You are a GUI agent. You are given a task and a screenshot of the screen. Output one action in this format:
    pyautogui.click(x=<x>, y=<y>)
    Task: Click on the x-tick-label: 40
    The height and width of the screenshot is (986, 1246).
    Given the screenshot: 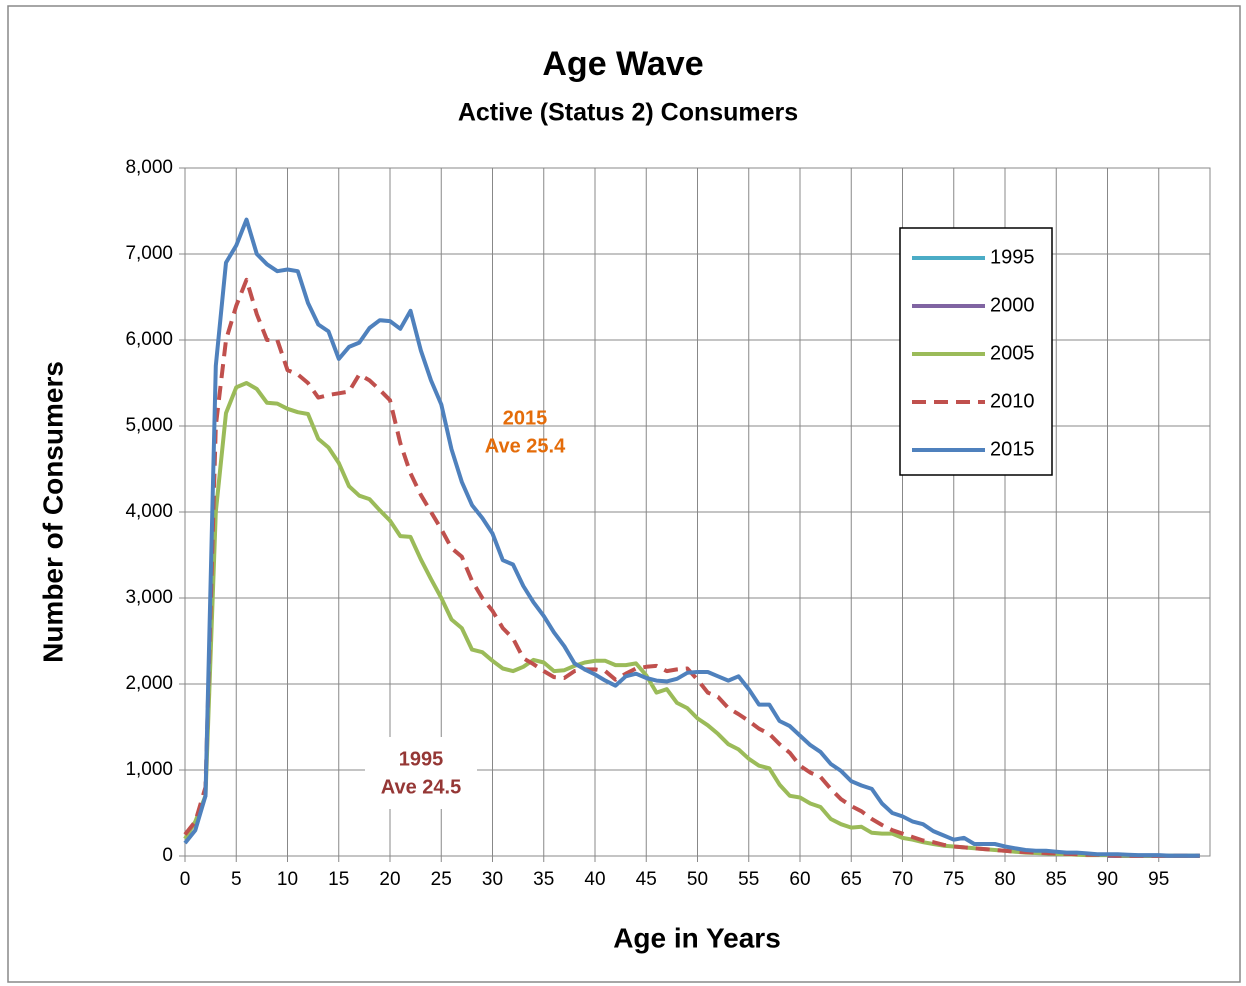 What is the action you would take?
    pyautogui.click(x=594, y=879)
    